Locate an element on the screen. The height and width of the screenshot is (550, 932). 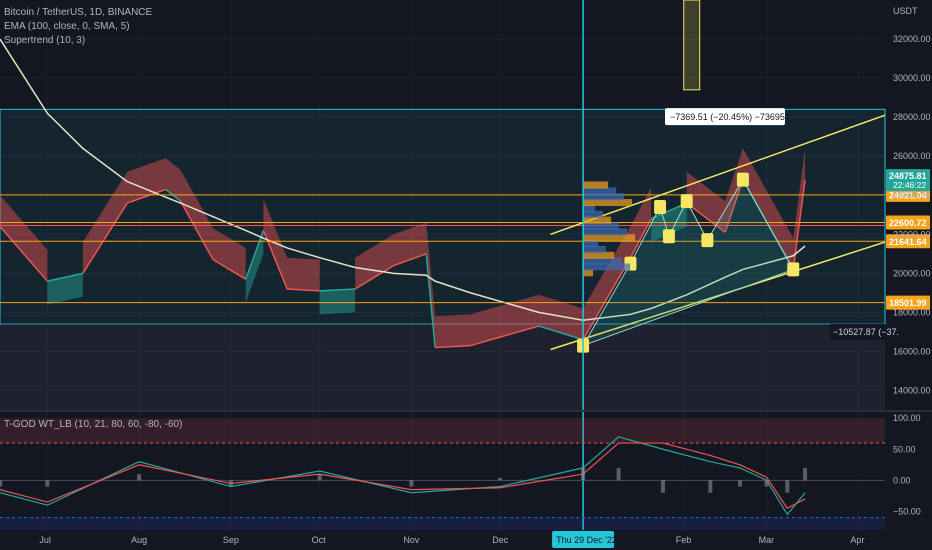
price-axis-tick: 24000.00 is located at coordinates (912, 195).